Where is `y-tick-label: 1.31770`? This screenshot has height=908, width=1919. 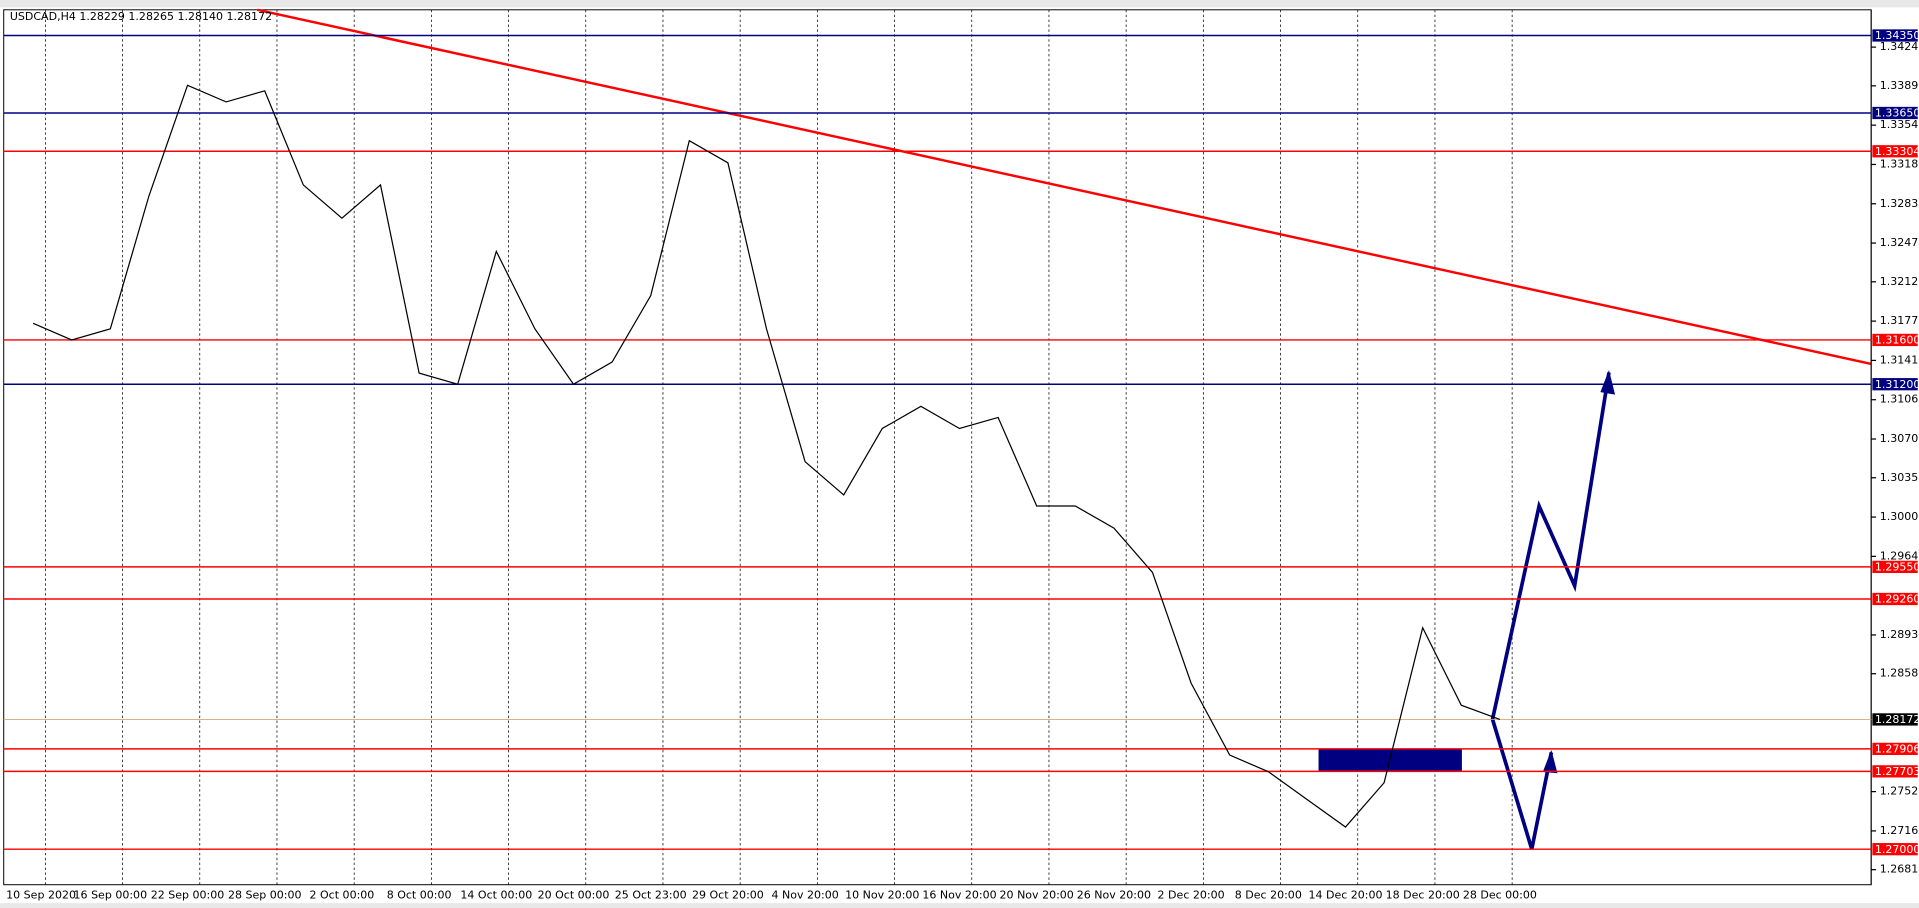 y-tick-label: 1.31770 is located at coordinates (1899, 320).